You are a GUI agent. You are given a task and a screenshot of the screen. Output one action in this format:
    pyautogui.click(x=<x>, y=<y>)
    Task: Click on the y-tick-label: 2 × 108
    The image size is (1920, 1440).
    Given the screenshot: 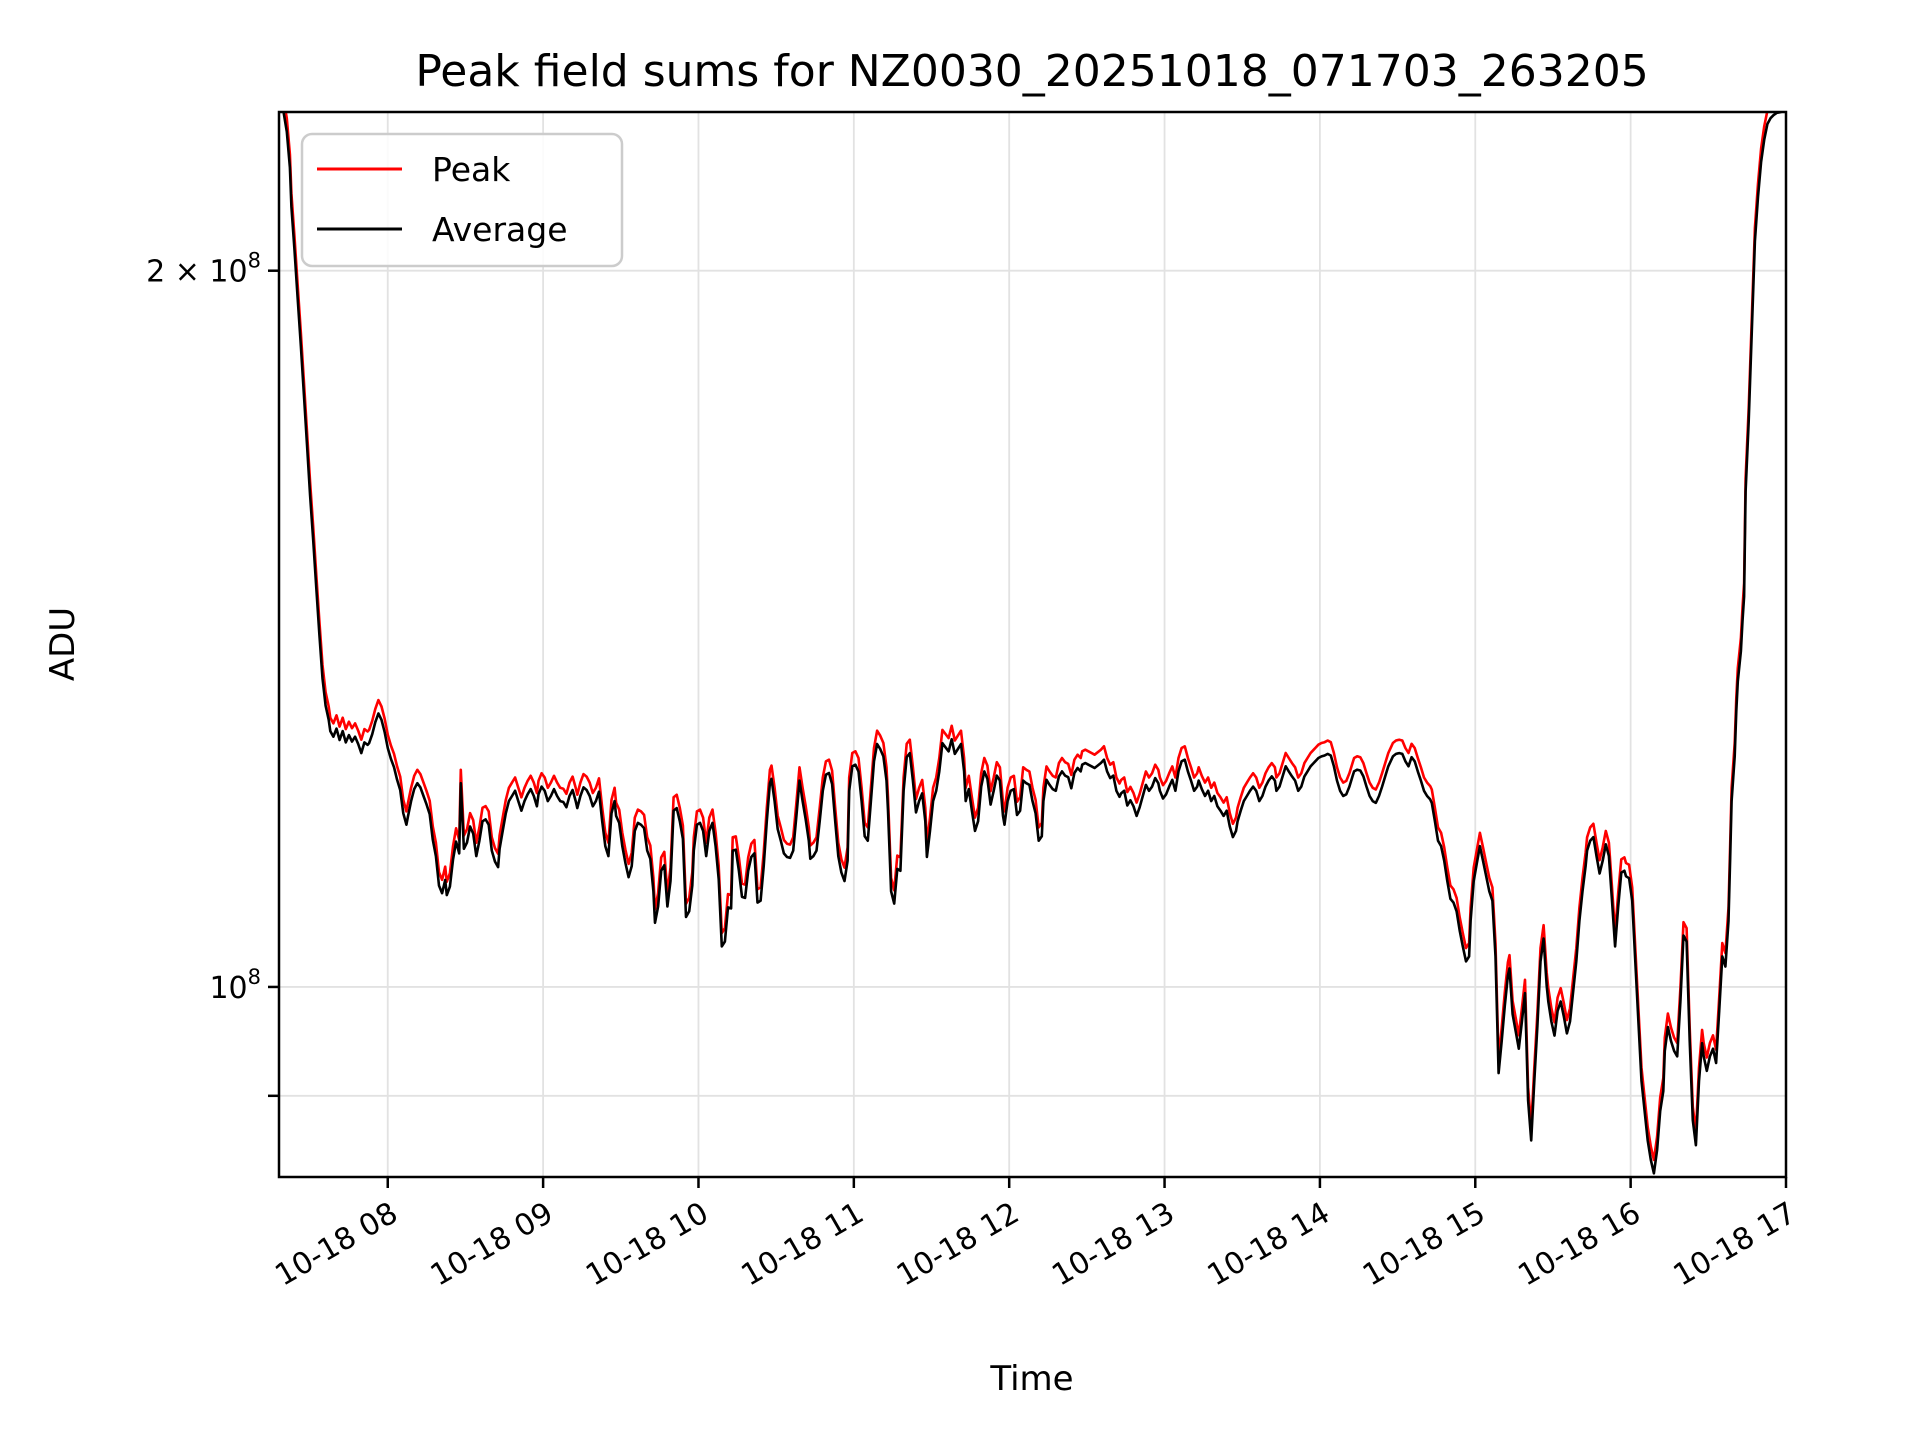 What is the action you would take?
    pyautogui.click(x=203, y=269)
    